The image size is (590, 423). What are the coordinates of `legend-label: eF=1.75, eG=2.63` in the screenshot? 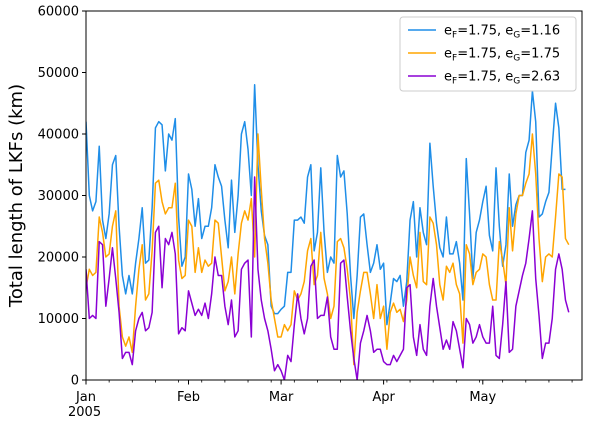 It's located at (502, 78).